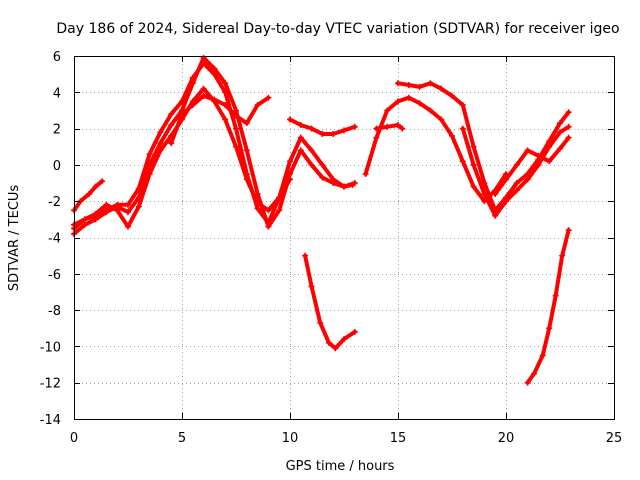 Image resolution: width=640 pixels, height=480 pixels. What do you see at coordinates (14, 238) in the screenshot?
I see `y-axis-label: SDTVAR / TECUs` at bounding box center [14, 238].